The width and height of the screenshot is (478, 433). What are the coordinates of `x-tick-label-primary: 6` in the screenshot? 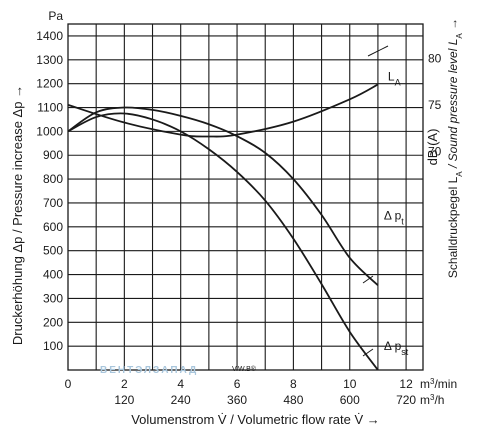 It's located at (237, 384).